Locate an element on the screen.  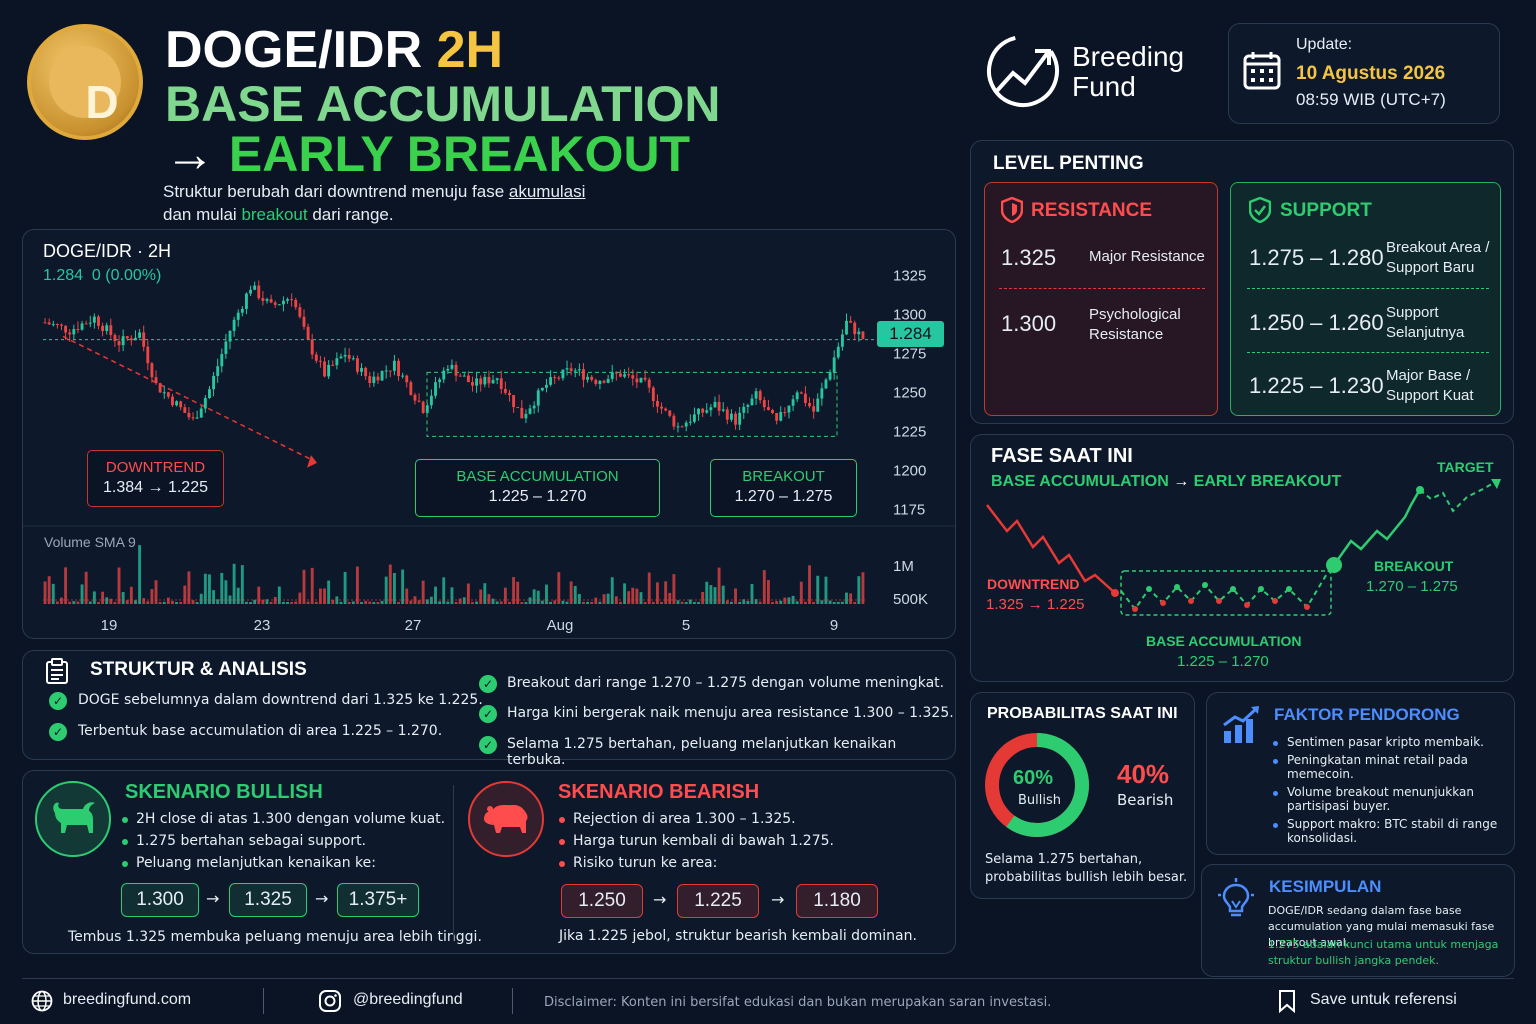
footer-save: Save untuk referensi is located at coordinates (1383, 999).